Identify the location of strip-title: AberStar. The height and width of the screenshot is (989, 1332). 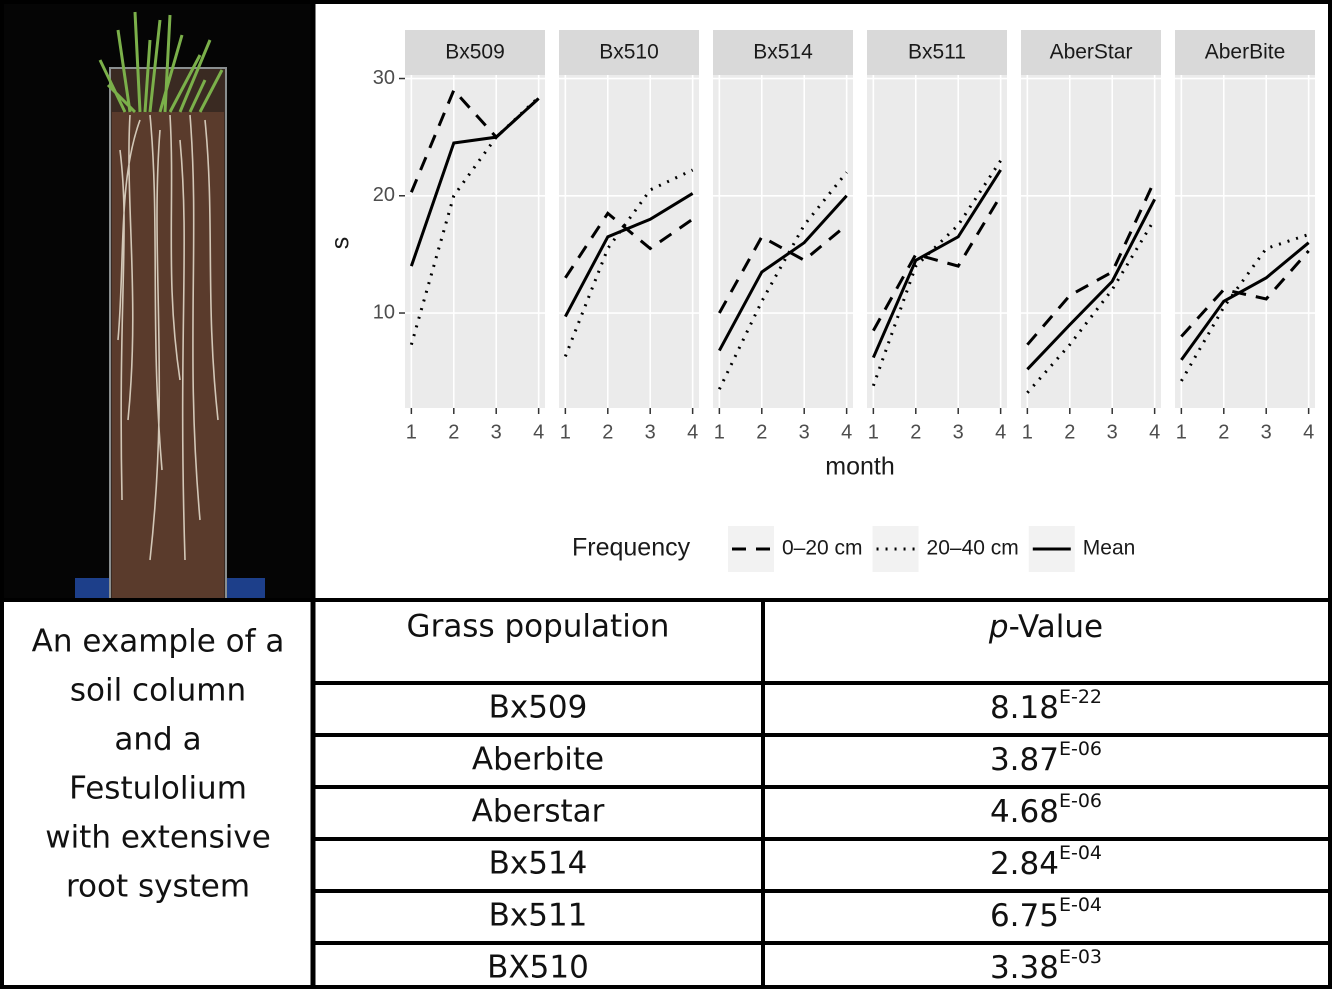
(1091, 52).